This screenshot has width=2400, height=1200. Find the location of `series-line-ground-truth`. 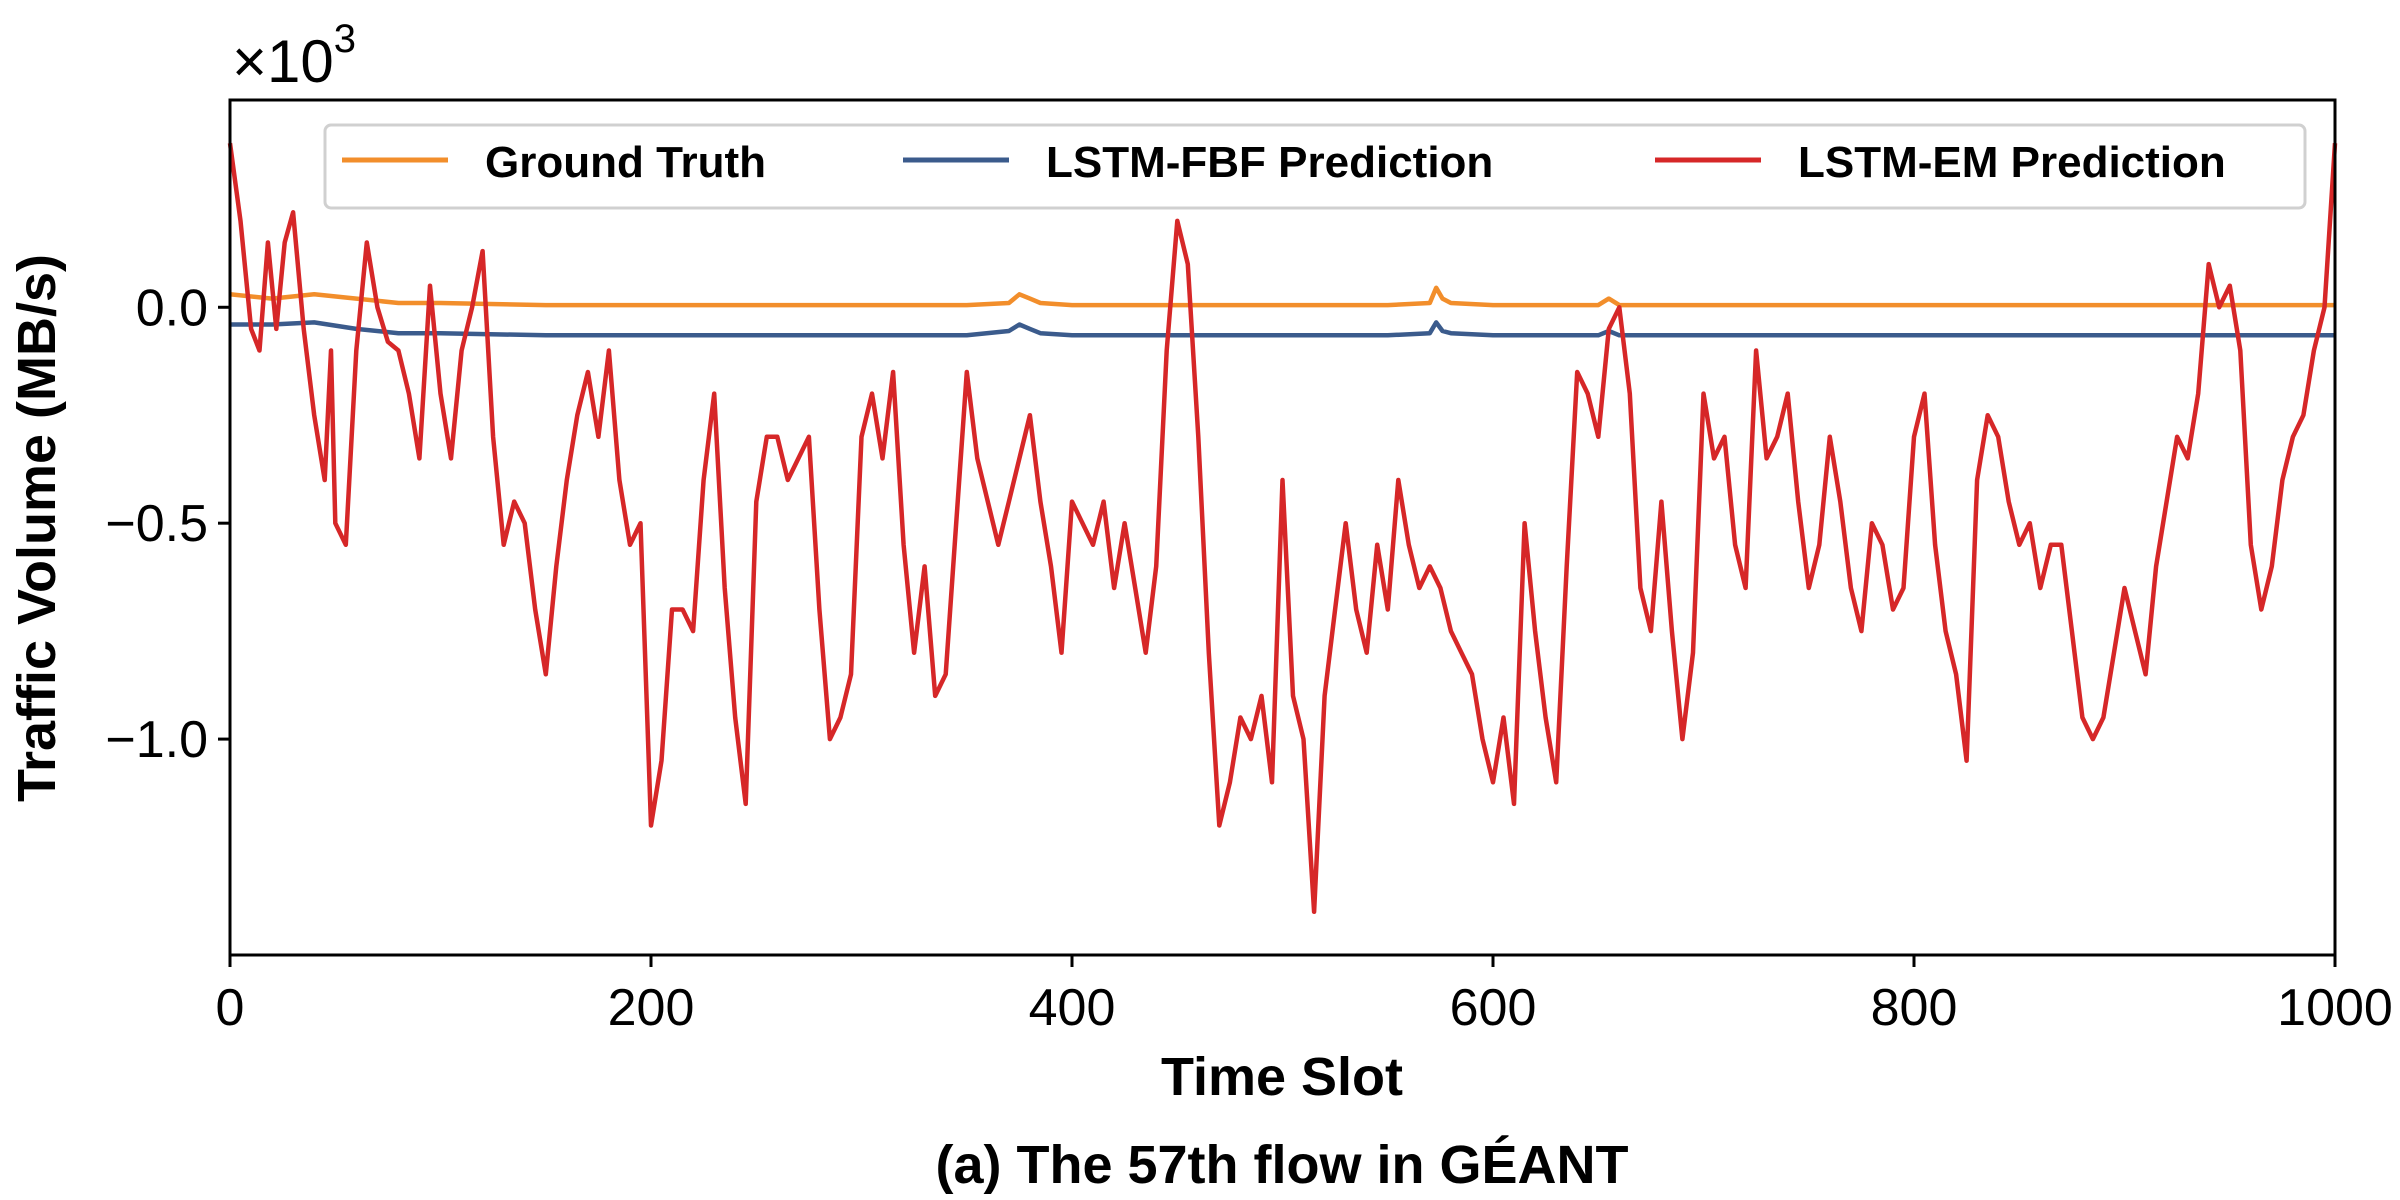

series-line-ground-truth is located at coordinates (1282, 296).